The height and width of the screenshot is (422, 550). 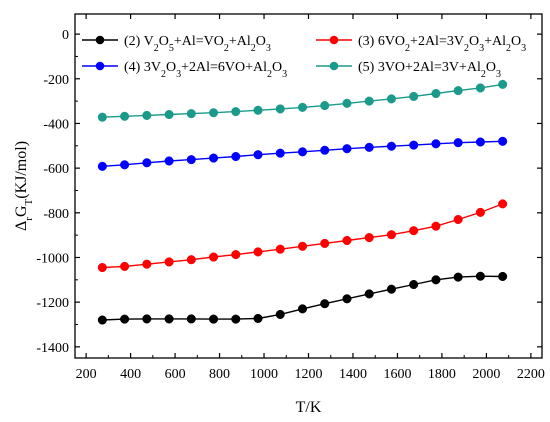 I want to click on series-line, so click(x=302, y=236).